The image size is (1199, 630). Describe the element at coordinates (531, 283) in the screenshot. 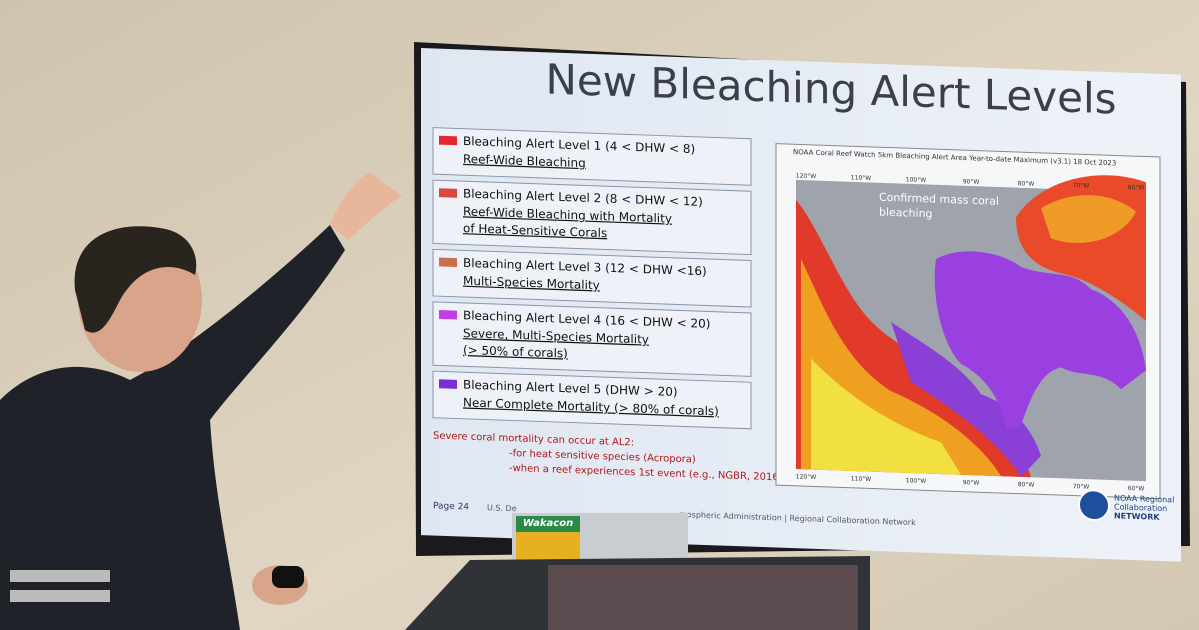

I see `level-desc: Multi-Species Mortality` at that location.